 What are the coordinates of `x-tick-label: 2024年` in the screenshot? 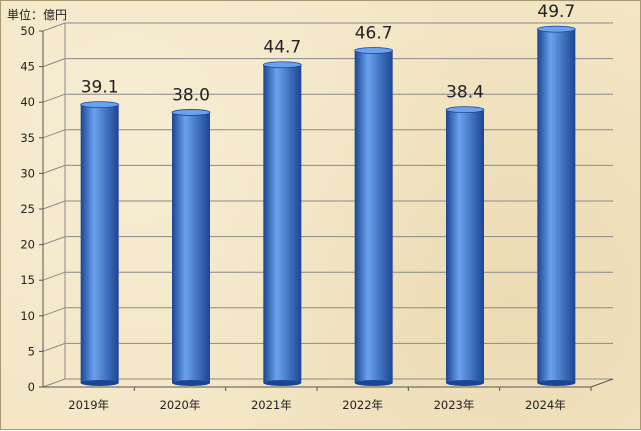 It's located at (545, 405).